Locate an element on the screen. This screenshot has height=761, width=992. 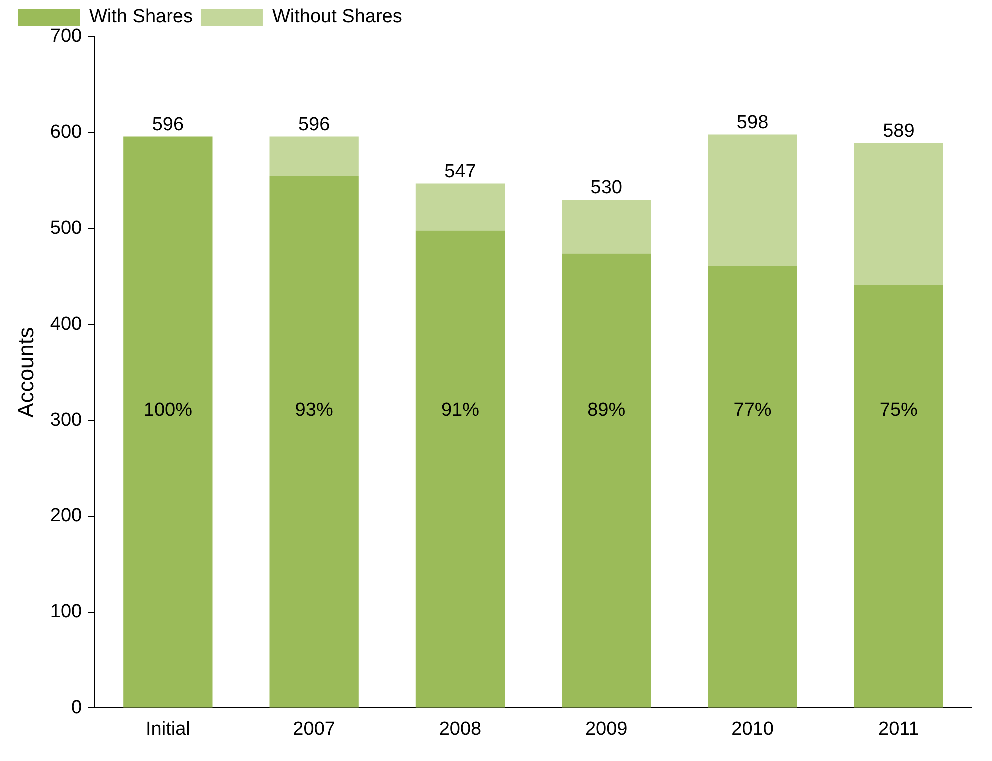
annotation: 75% is located at coordinates (899, 411).